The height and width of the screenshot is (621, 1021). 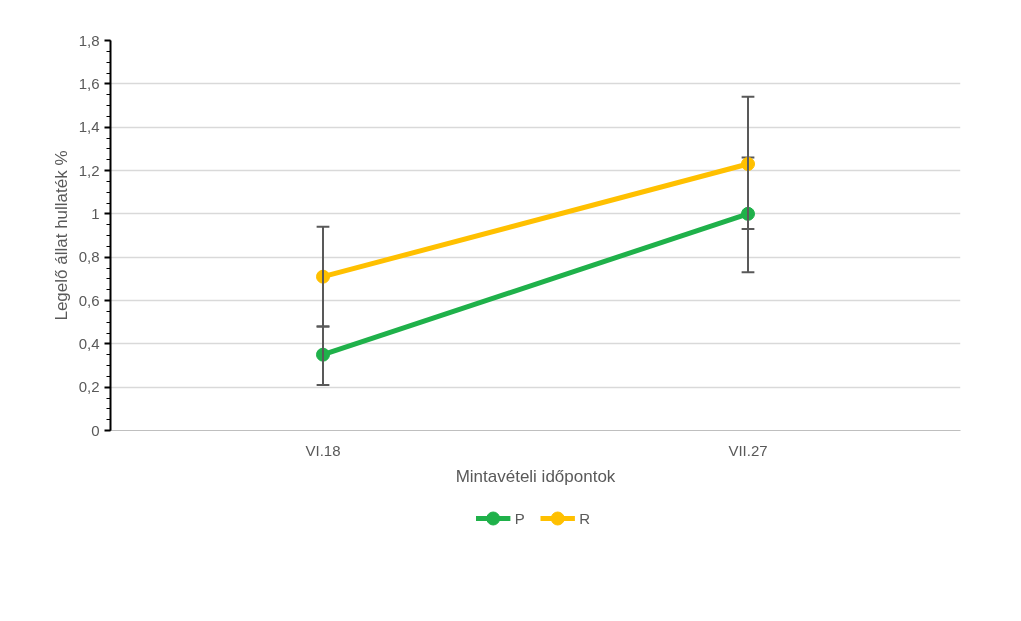 What do you see at coordinates (89, 343) in the screenshot?
I see `y-tick-label: 0,4` at bounding box center [89, 343].